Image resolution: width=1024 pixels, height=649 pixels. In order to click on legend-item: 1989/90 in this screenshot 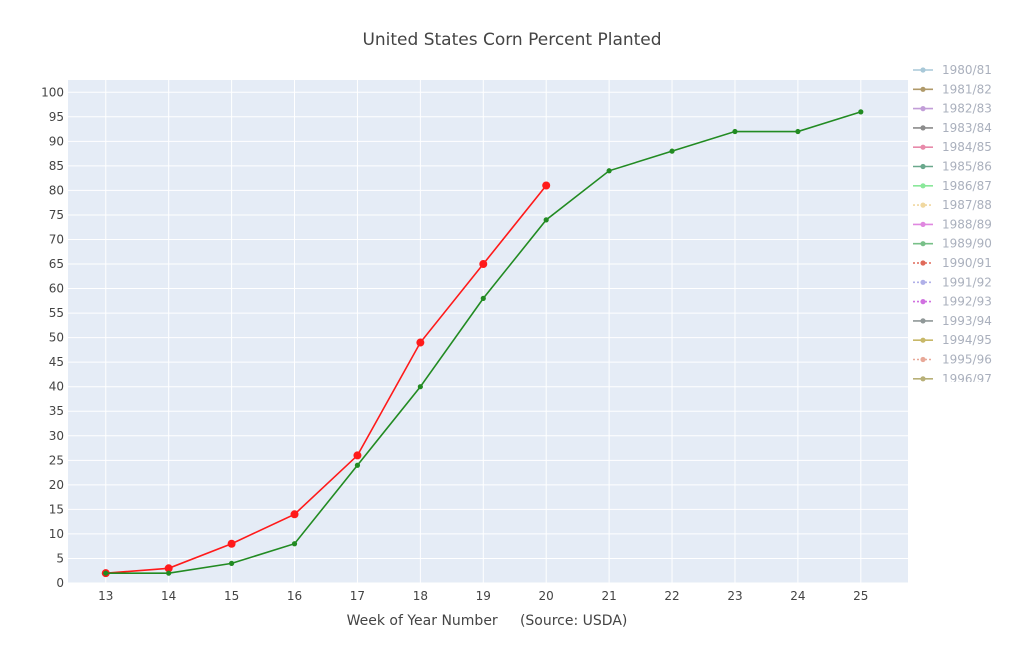, I will do `click(952, 244)`.